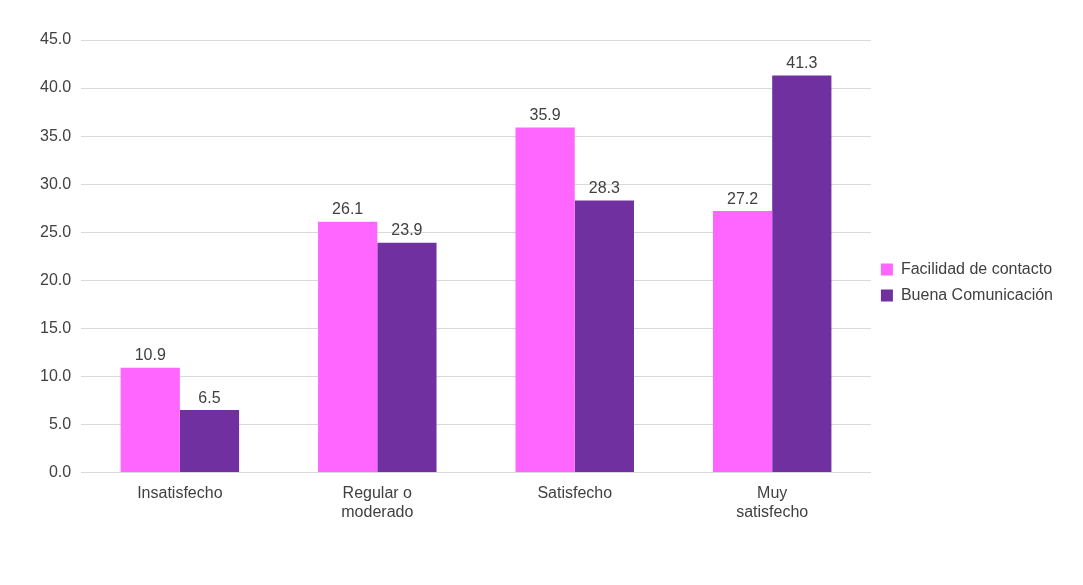  What do you see at coordinates (377, 501) in the screenshot?
I see `x-tick-label: Regular o moderado` at bounding box center [377, 501].